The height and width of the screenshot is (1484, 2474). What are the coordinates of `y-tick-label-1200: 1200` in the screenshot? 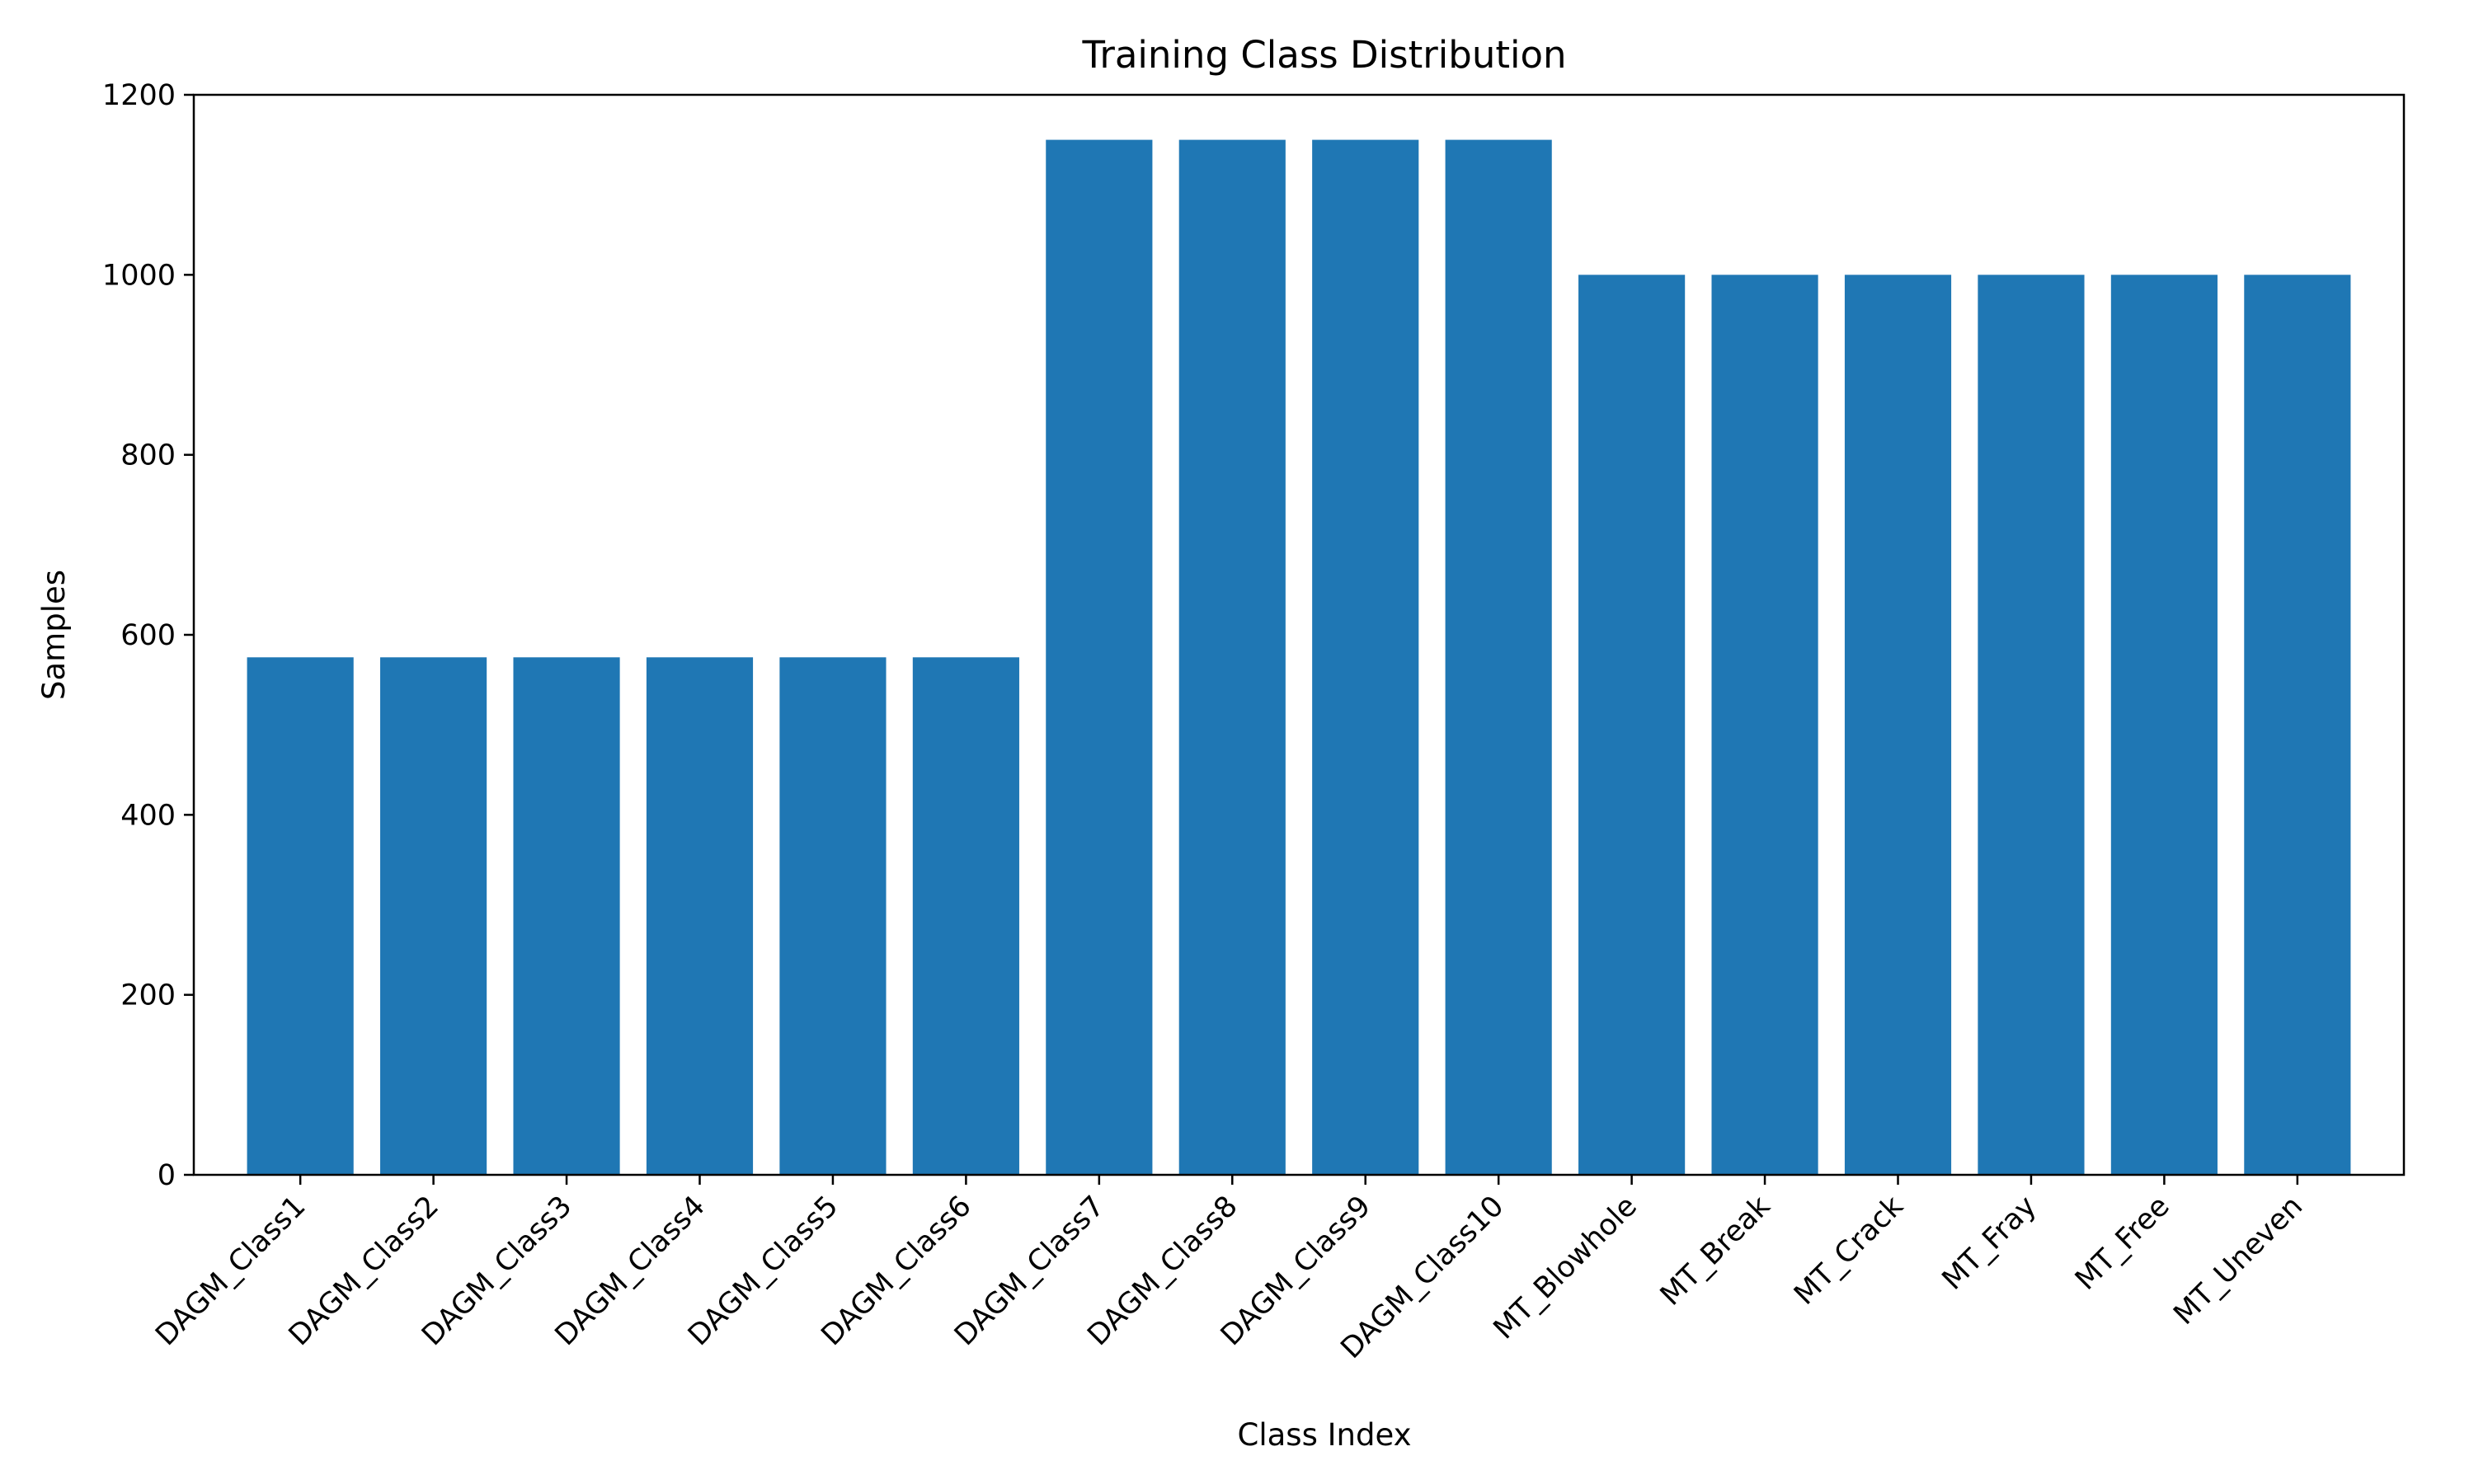 It's located at (139, 95).